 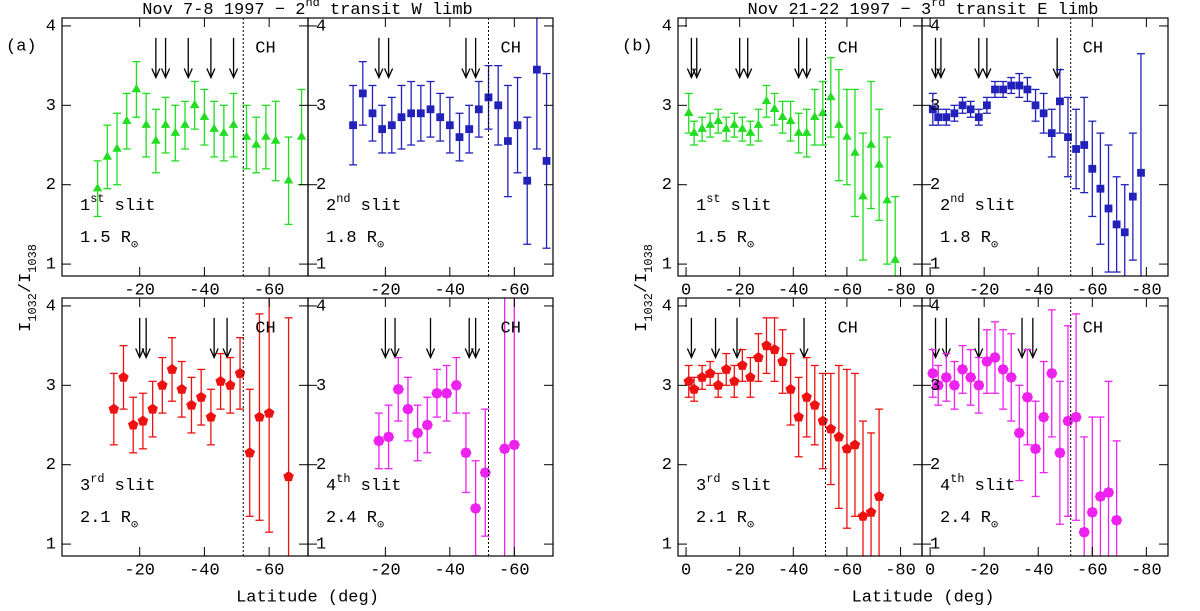 What do you see at coordinates (21, 46) in the screenshot?
I see `panel-tag: (a)` at bounding box center [21, 46].